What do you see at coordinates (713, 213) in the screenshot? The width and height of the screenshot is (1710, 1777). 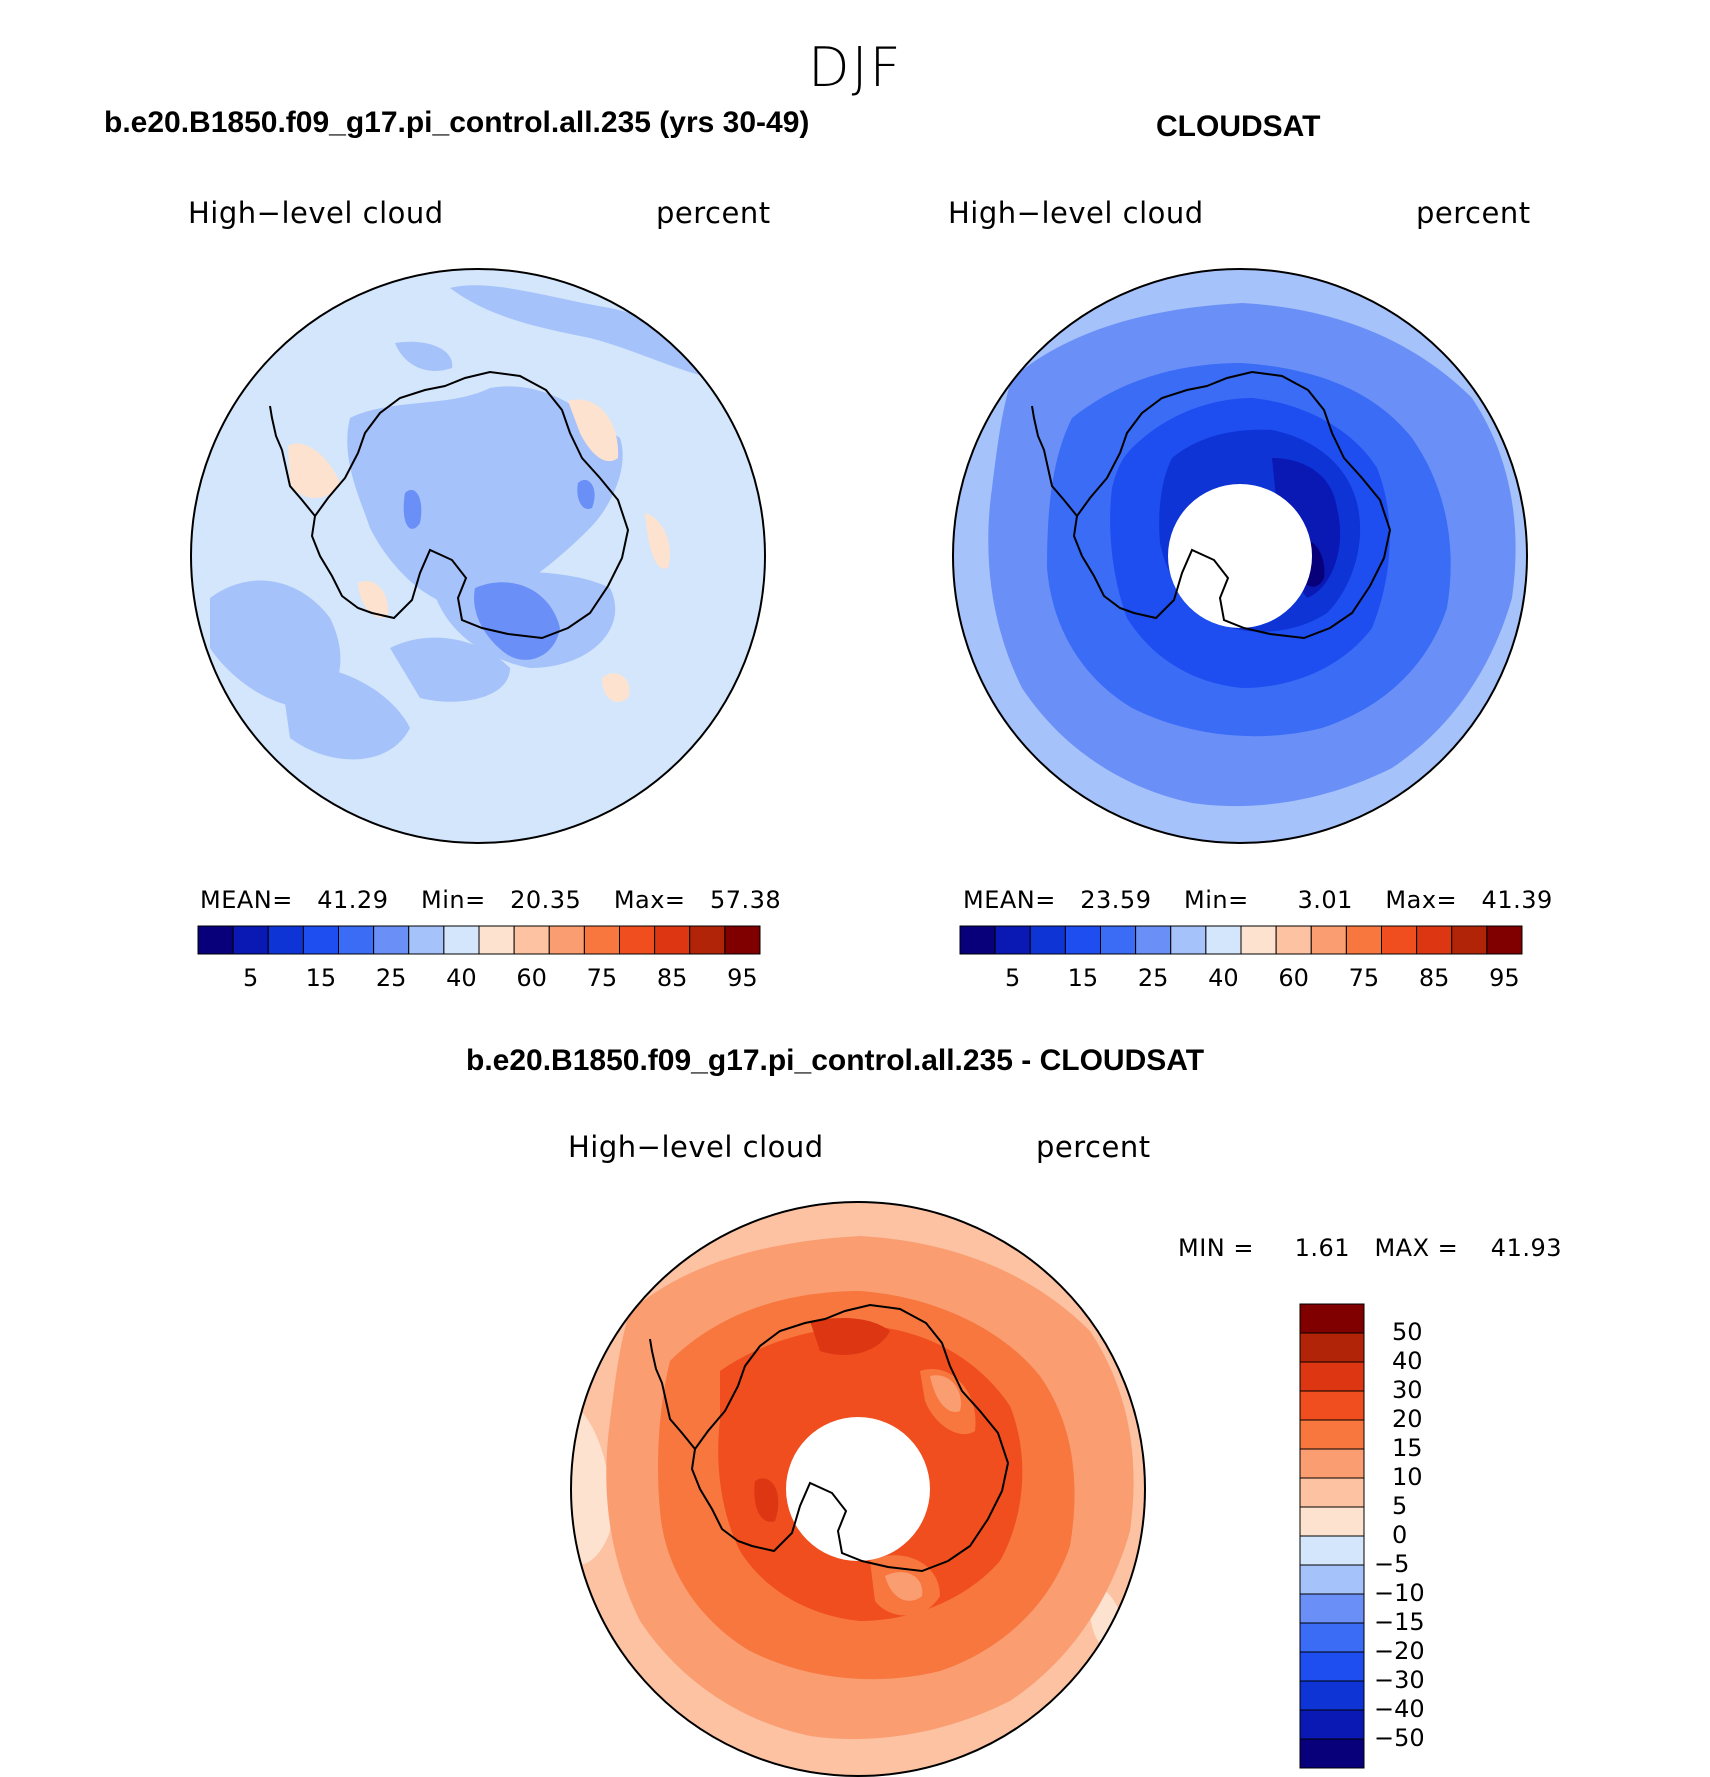 I see `model-units-label: percent` at bounding box center [713, 213].